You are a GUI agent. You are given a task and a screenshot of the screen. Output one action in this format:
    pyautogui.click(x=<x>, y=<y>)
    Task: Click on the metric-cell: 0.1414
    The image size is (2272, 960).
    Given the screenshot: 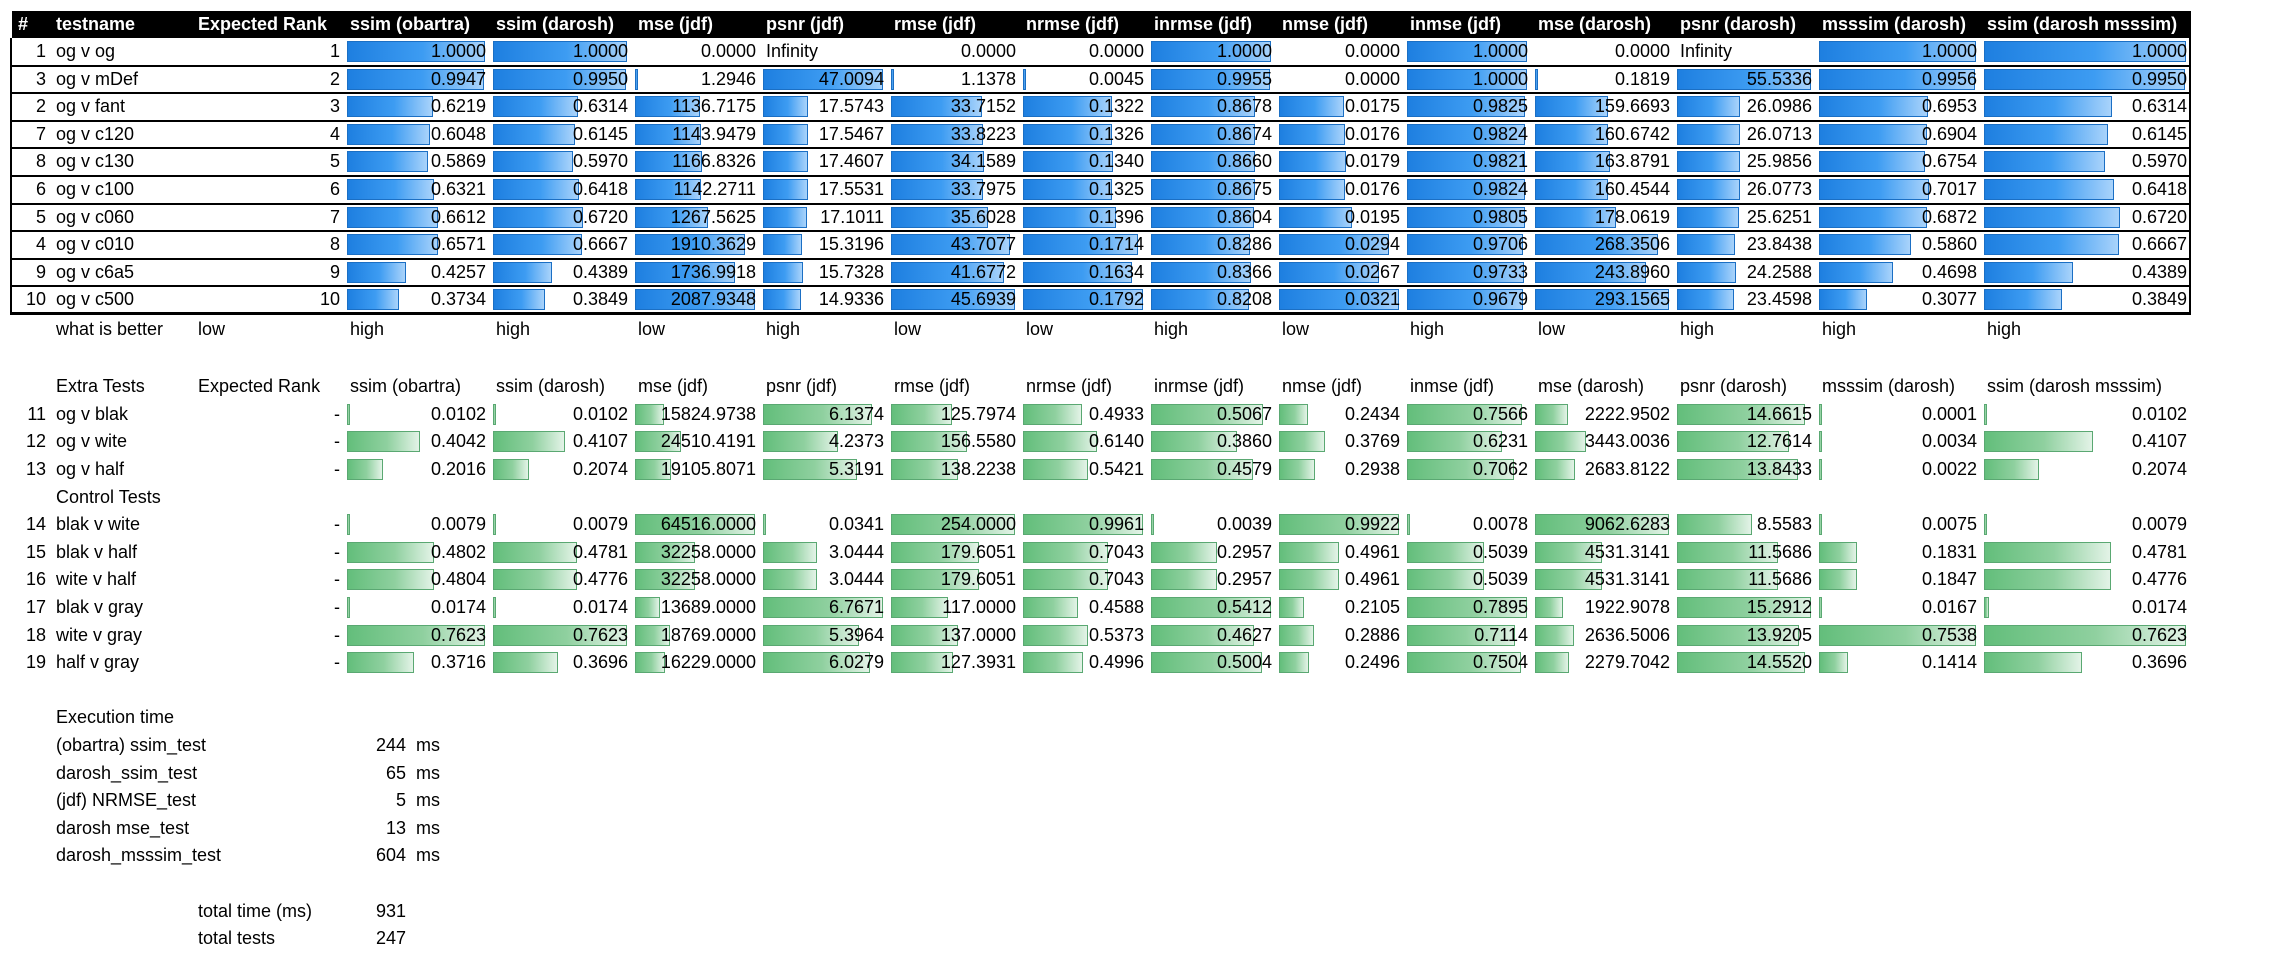 What is the action you would take?
    pyautogui.click(x=1898, y=662)
    